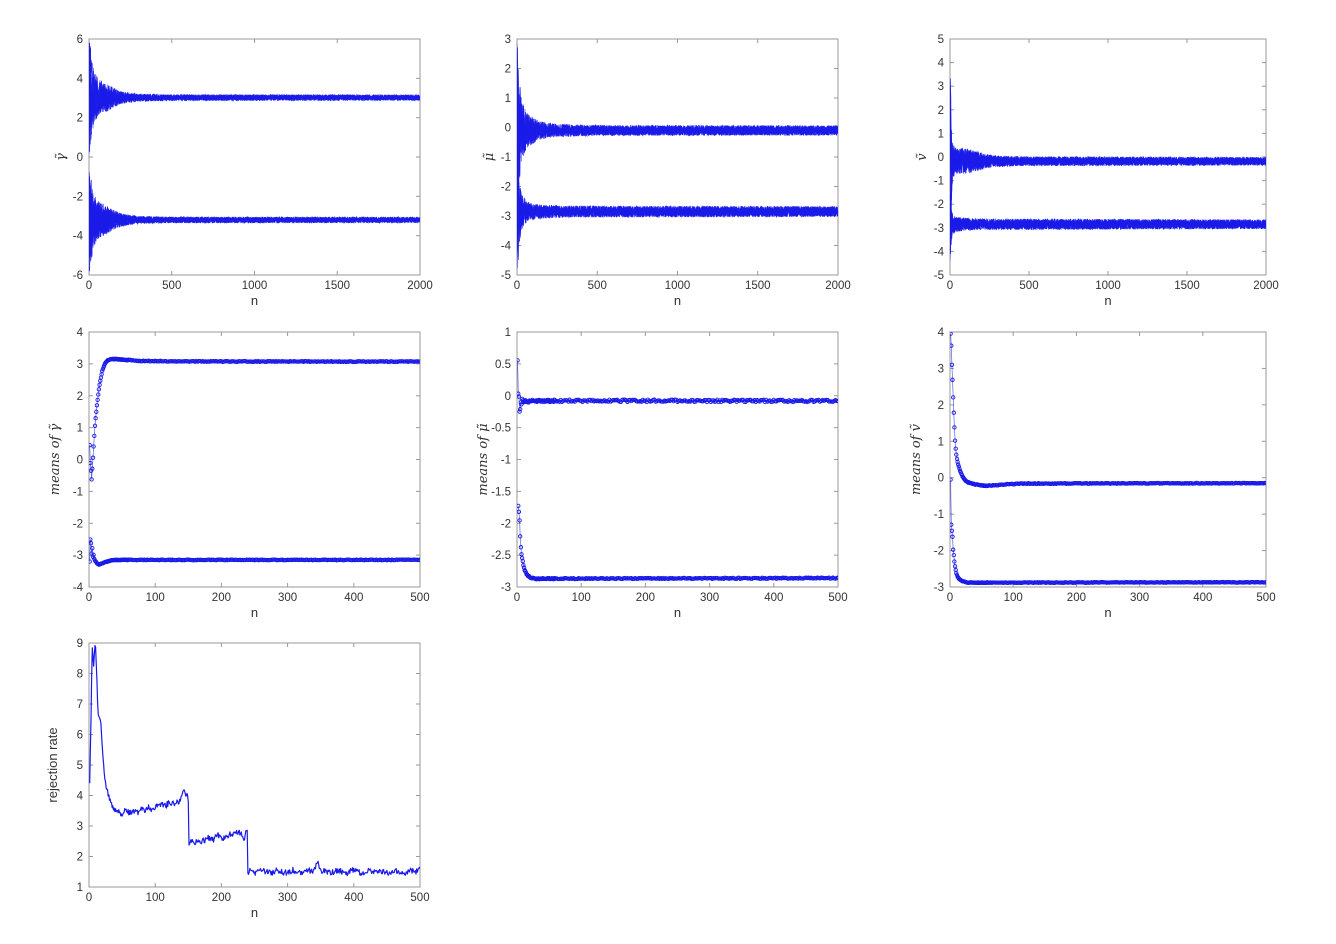  Describe the element at coordinates (80, 675) in the screenshot. I see `y-tick-label: 8` at that location.